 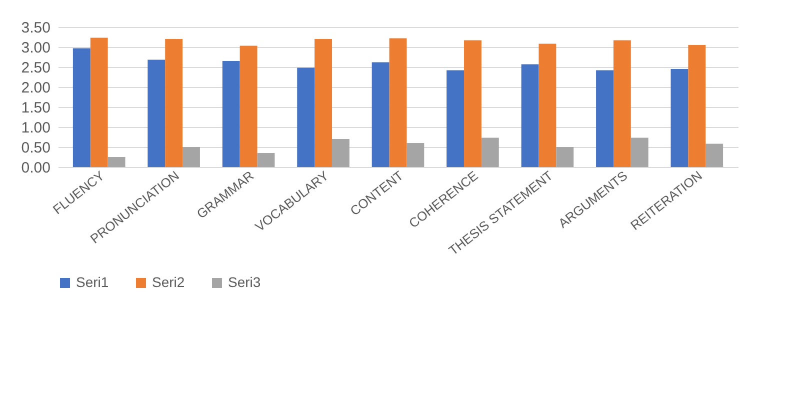 What do you see at coordinates (35, 128) in the screenshot?
I see `y-tick-label: 1.00` at bounding box center [35, 128].